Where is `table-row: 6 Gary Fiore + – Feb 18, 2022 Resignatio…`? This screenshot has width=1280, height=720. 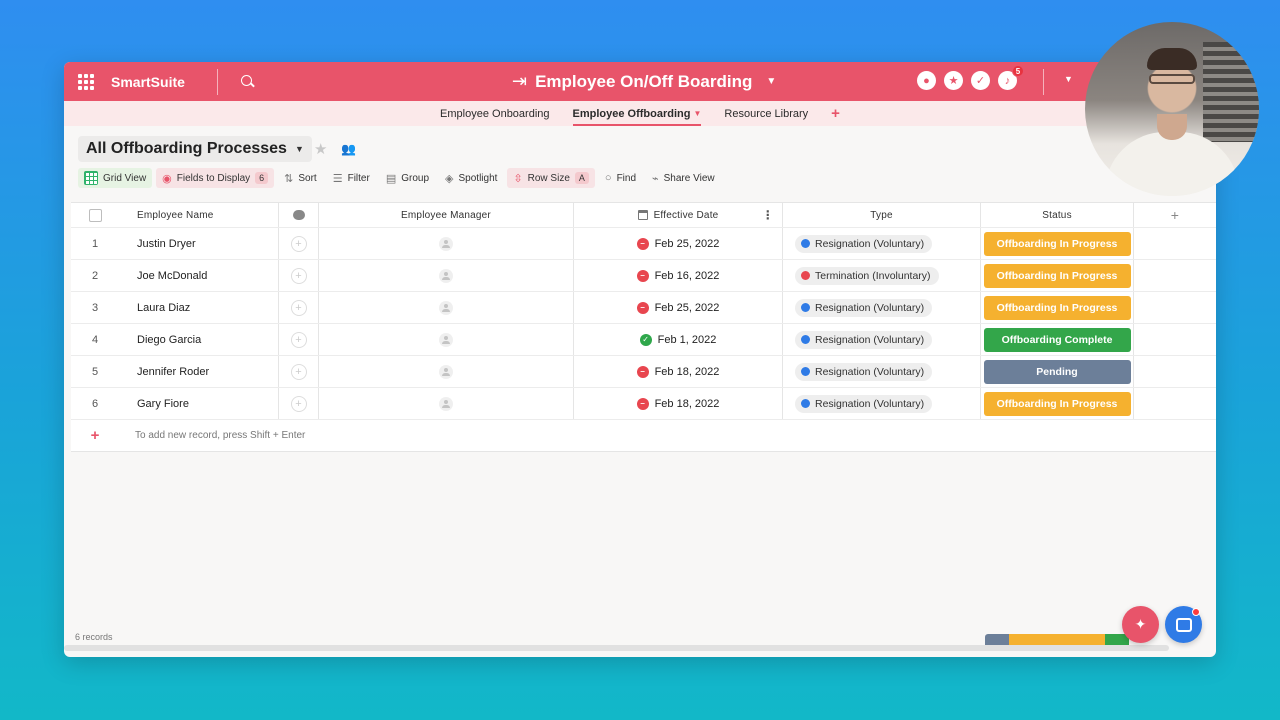 table-row: 6 Gary Fiore + – Feb 18, 2022 Resignatio… is located at coordinates (643, 404).